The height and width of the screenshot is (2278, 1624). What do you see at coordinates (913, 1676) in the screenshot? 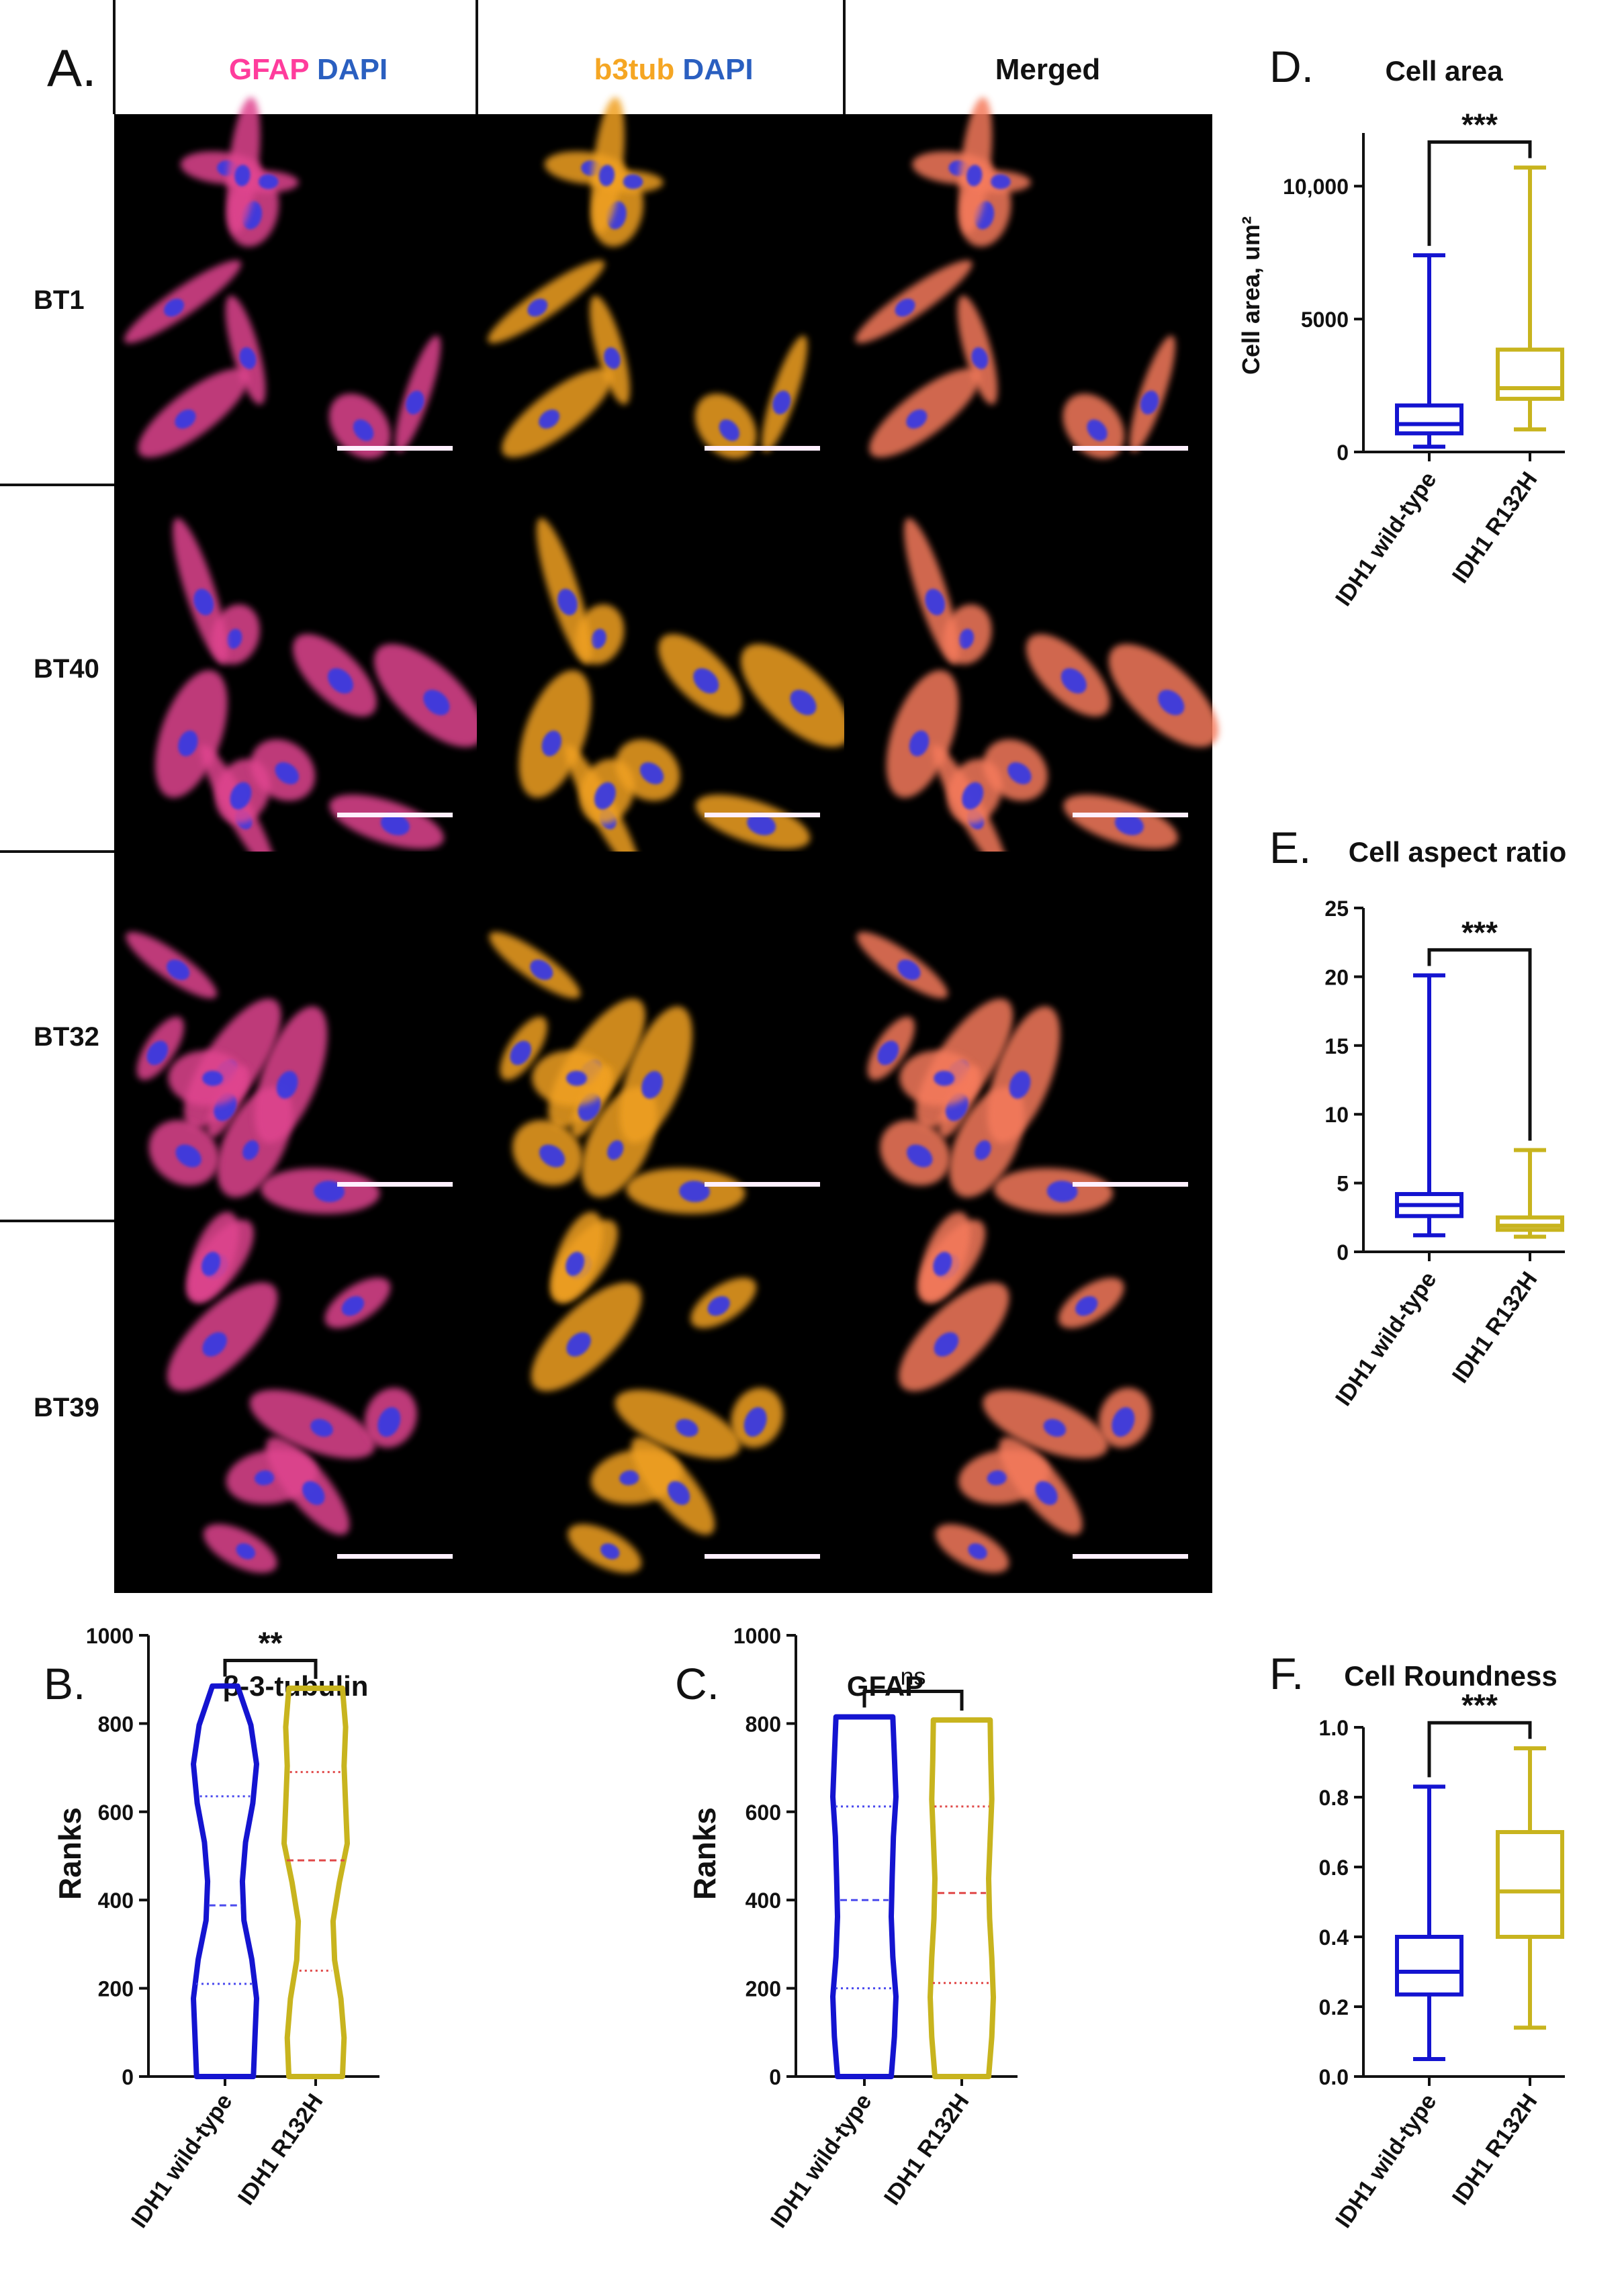
I see `significance-label: ns` at bounding box center [913, 1676].